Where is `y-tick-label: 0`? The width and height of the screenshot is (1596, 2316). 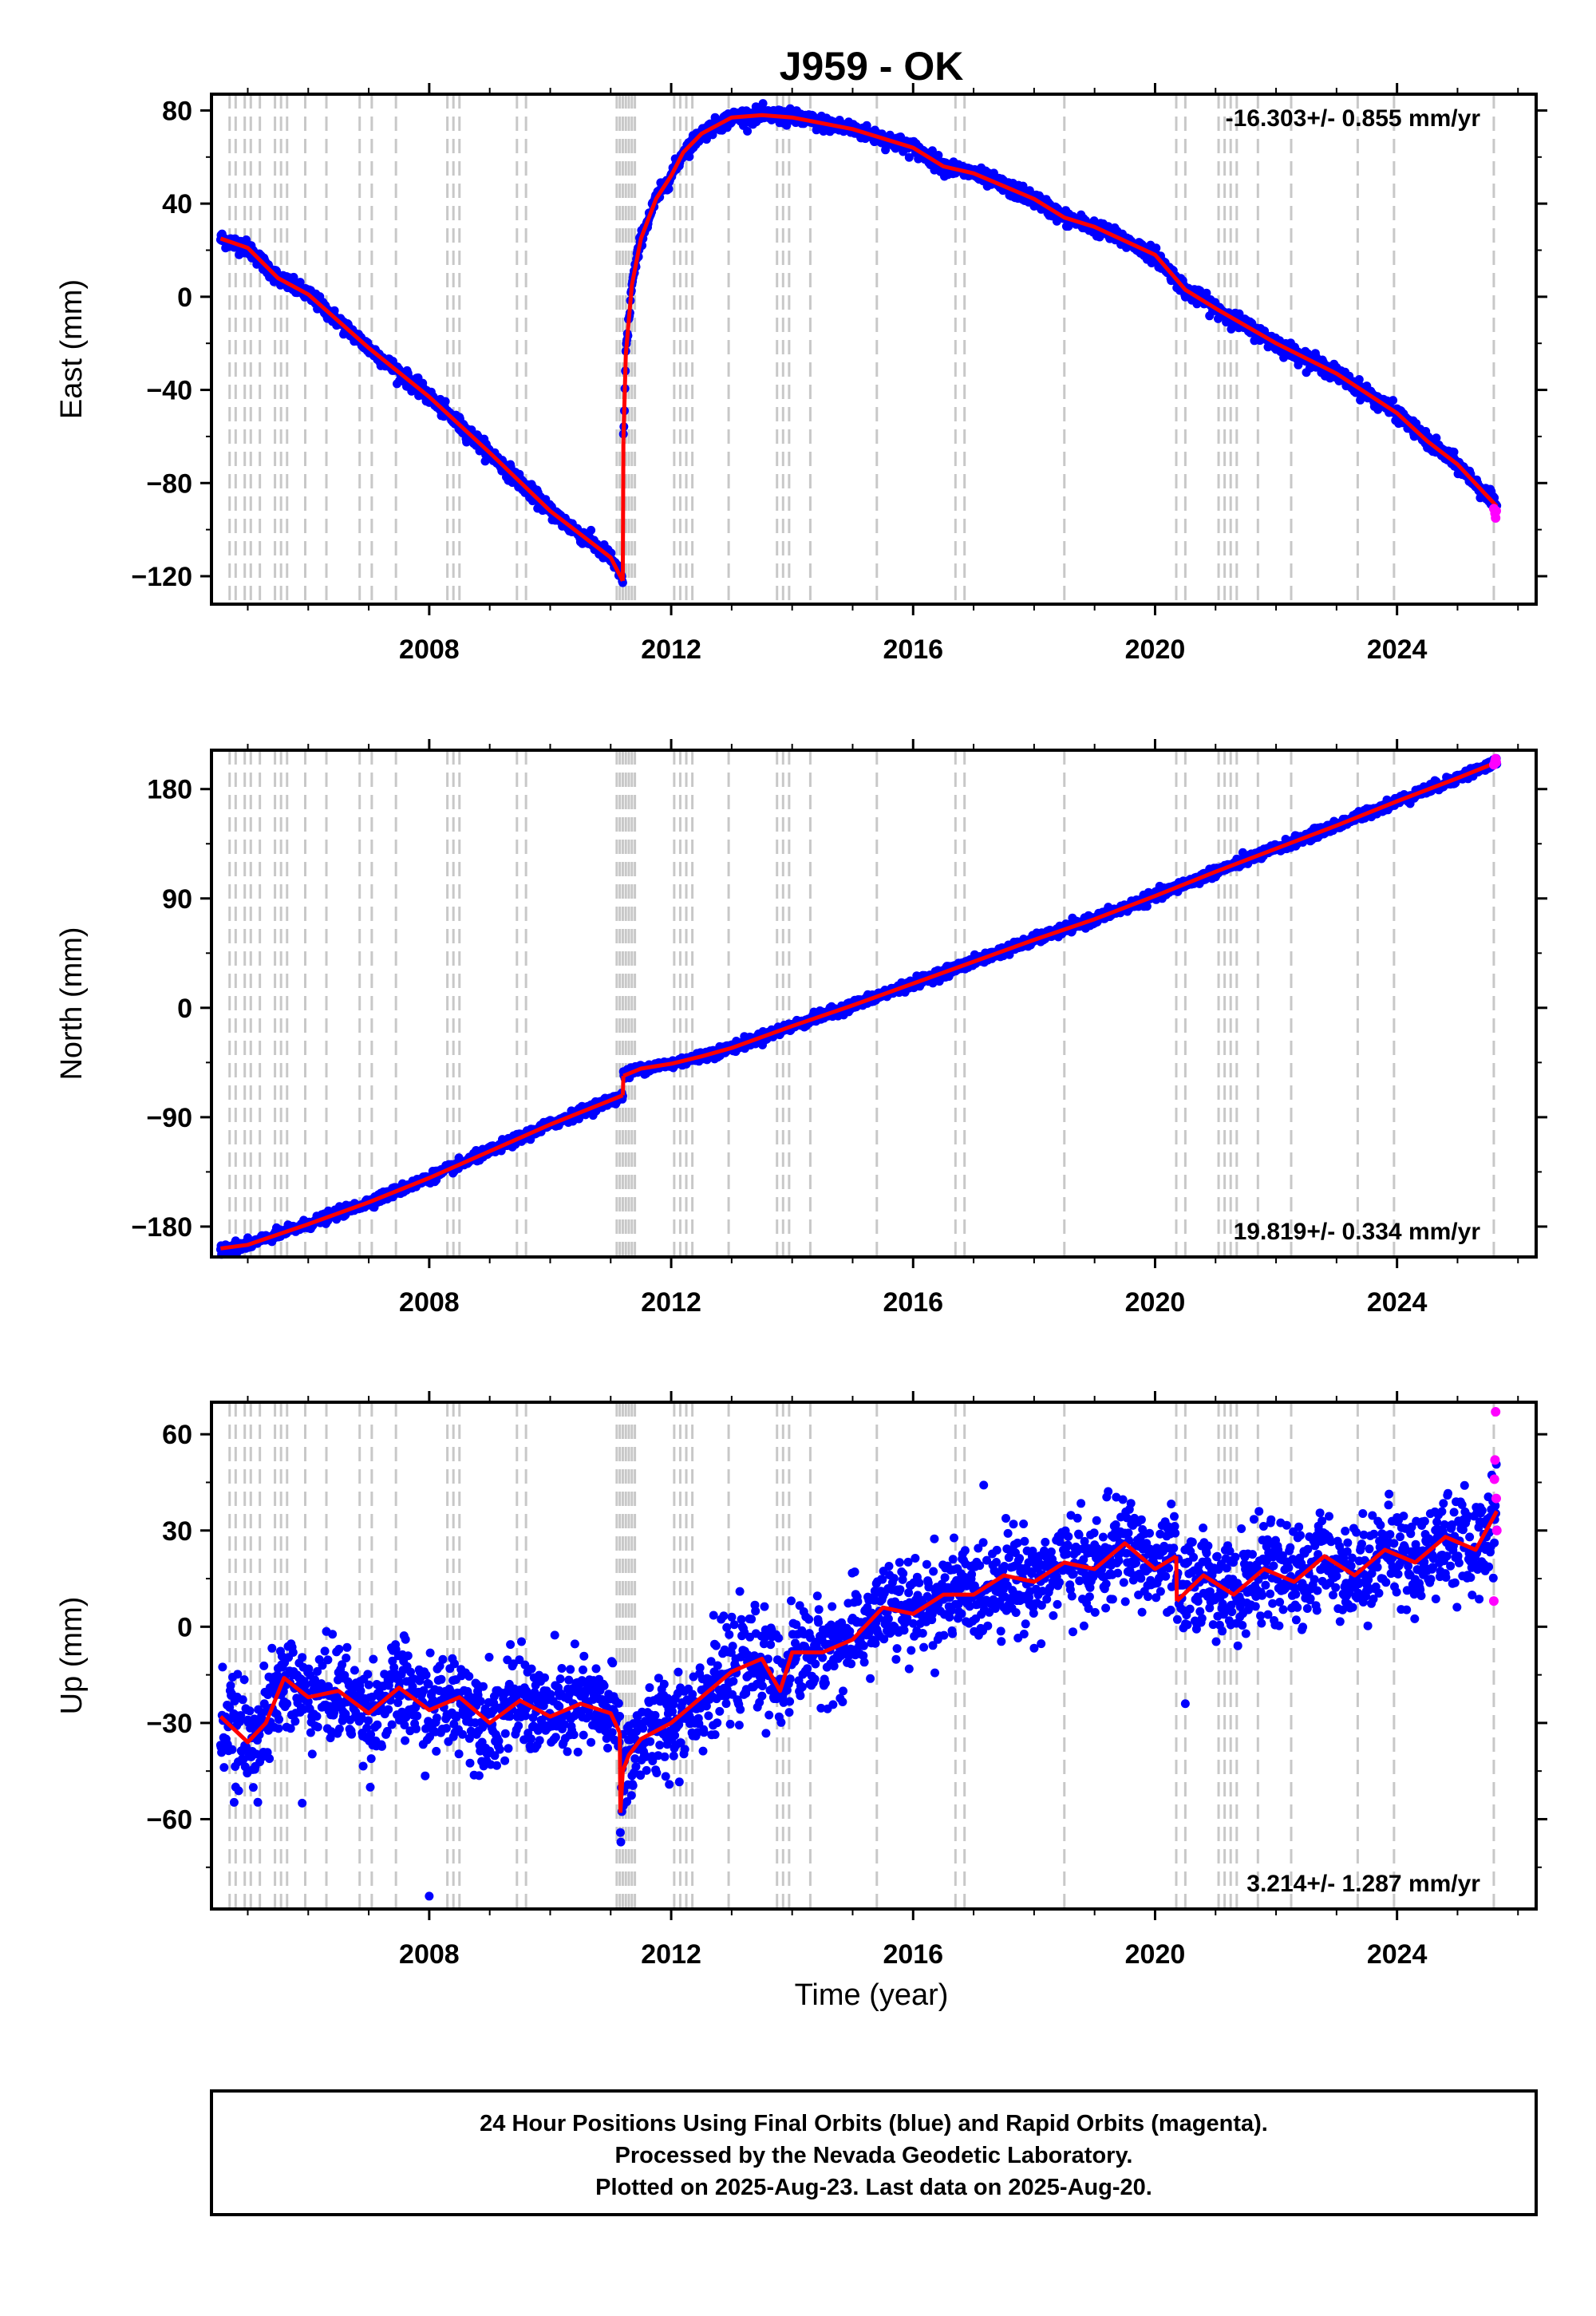
y-tick-label: 0 is located at coordinates (184, 298).